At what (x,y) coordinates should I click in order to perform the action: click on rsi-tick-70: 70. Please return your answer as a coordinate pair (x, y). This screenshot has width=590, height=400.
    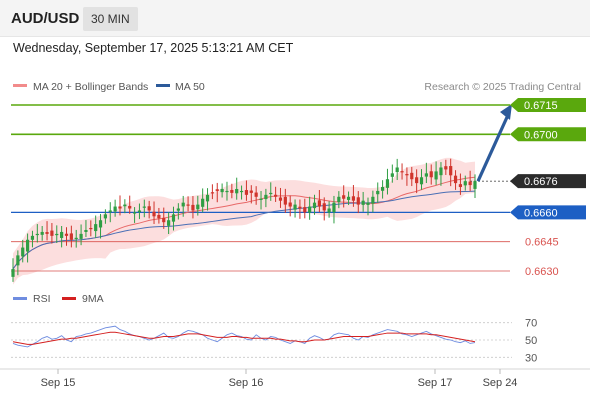
    Looking at the image, I should click on (531, 324).